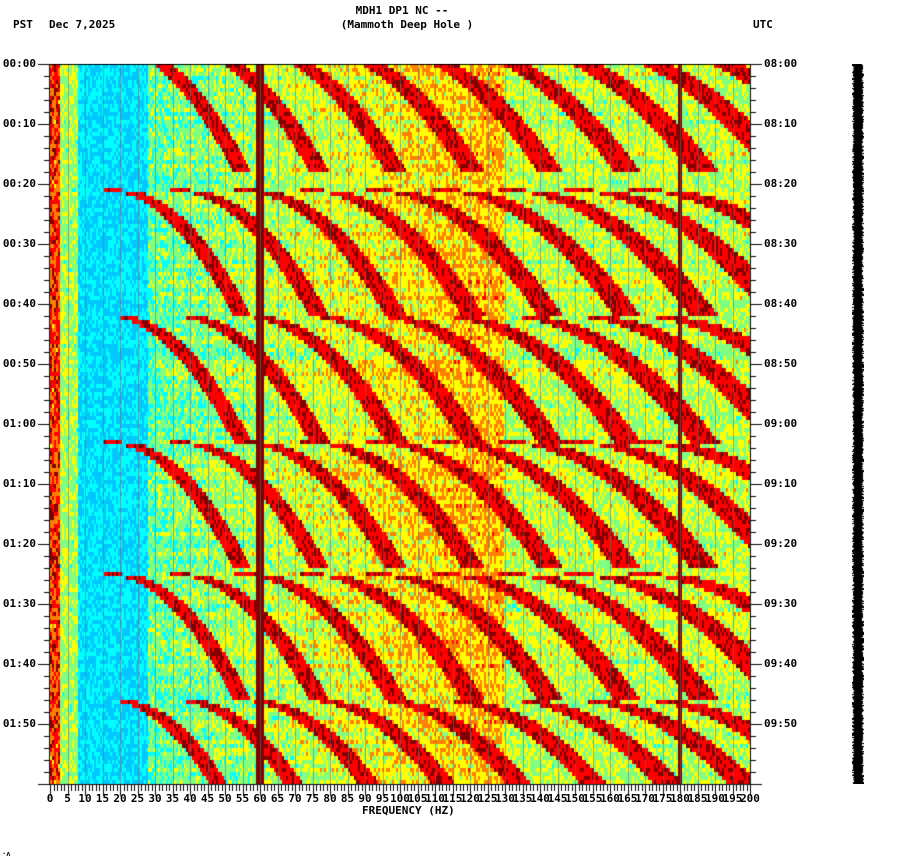 Image resolution: width=902 pixels, height=864 pixels. Describe the element at coordinates (19, 723) in the screenshot. I see `y-tick-label-left: 01:50` at that location.